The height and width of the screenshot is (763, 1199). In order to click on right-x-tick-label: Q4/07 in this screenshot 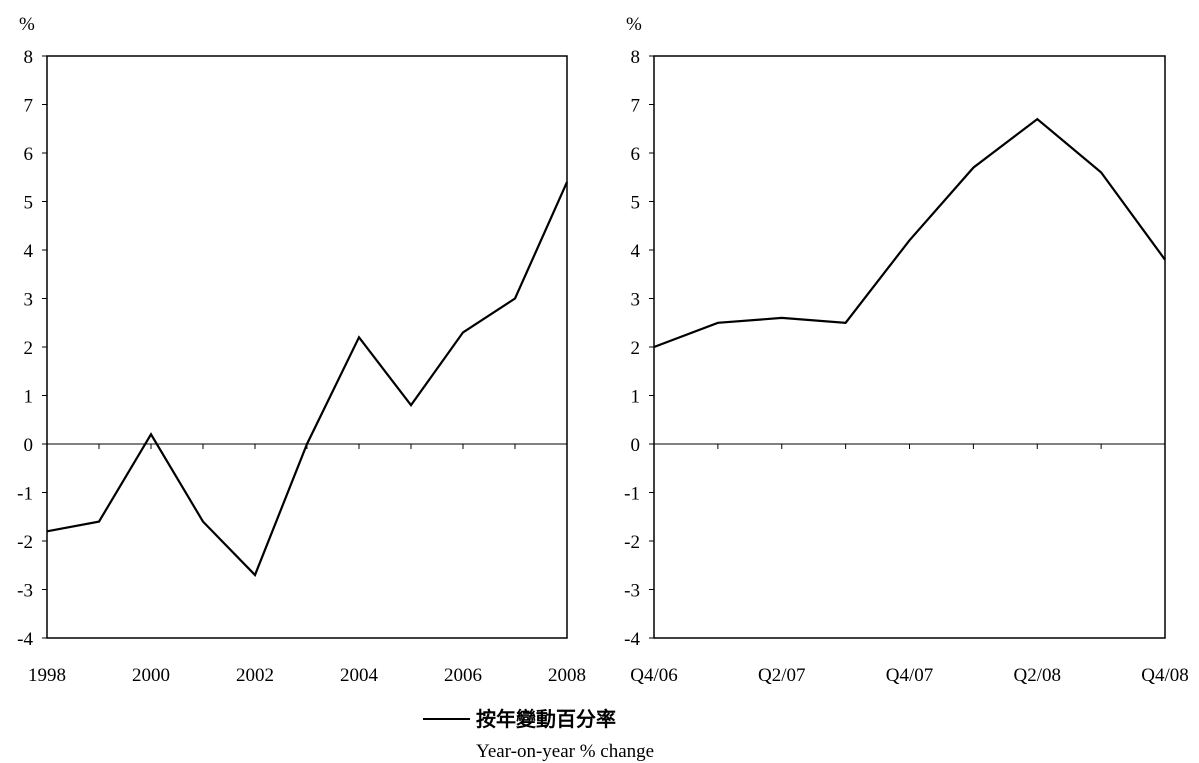, I will do `click(910, 675)`.